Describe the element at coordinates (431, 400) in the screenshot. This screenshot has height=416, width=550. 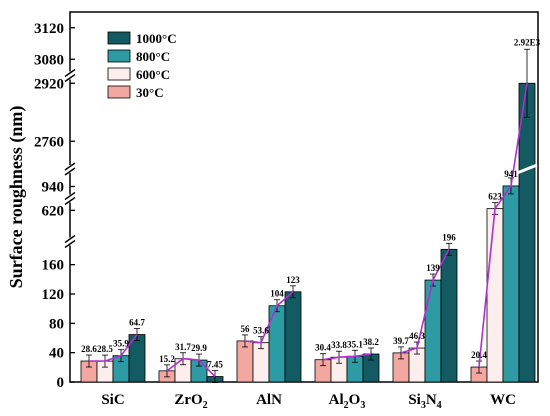
I see `category-label-part: N` at that location.